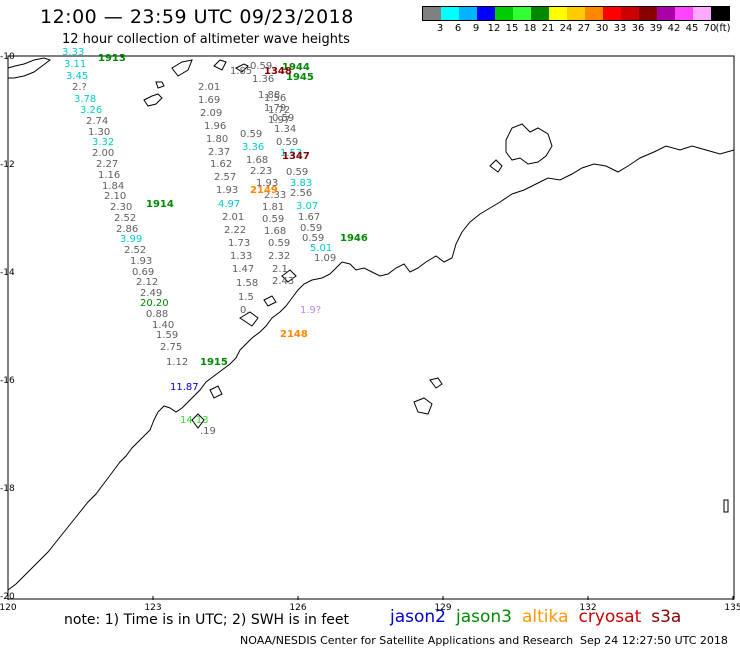 This screenshot has height=650, width=740. I want to click on wave-height-value: 1.33, so click(241, 256).